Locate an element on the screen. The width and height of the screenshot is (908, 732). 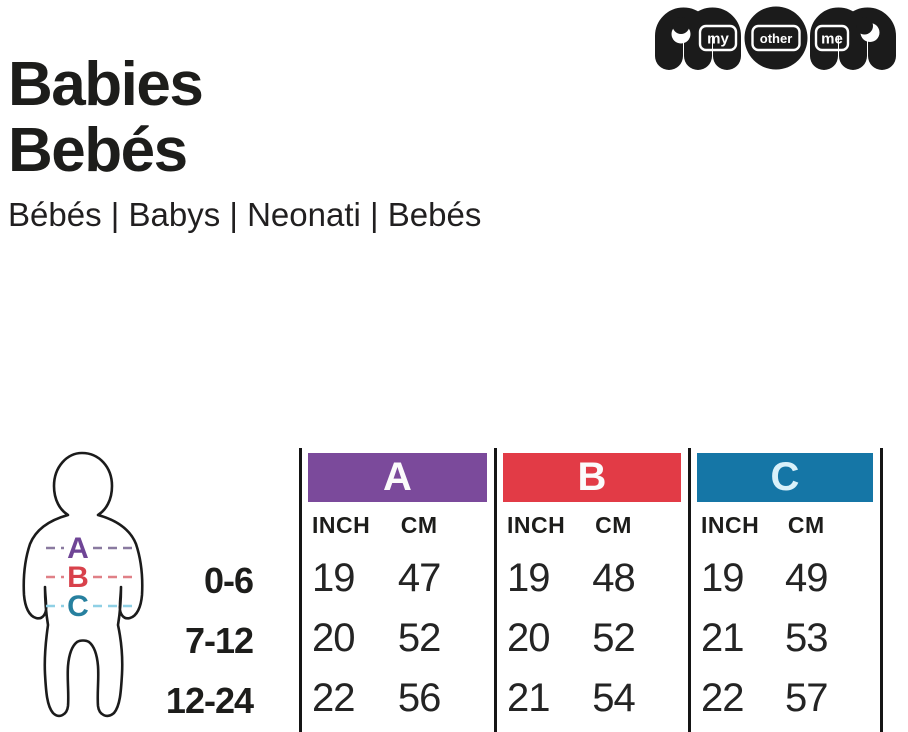
value-cm: 49 is located at coordinates (806, 577).